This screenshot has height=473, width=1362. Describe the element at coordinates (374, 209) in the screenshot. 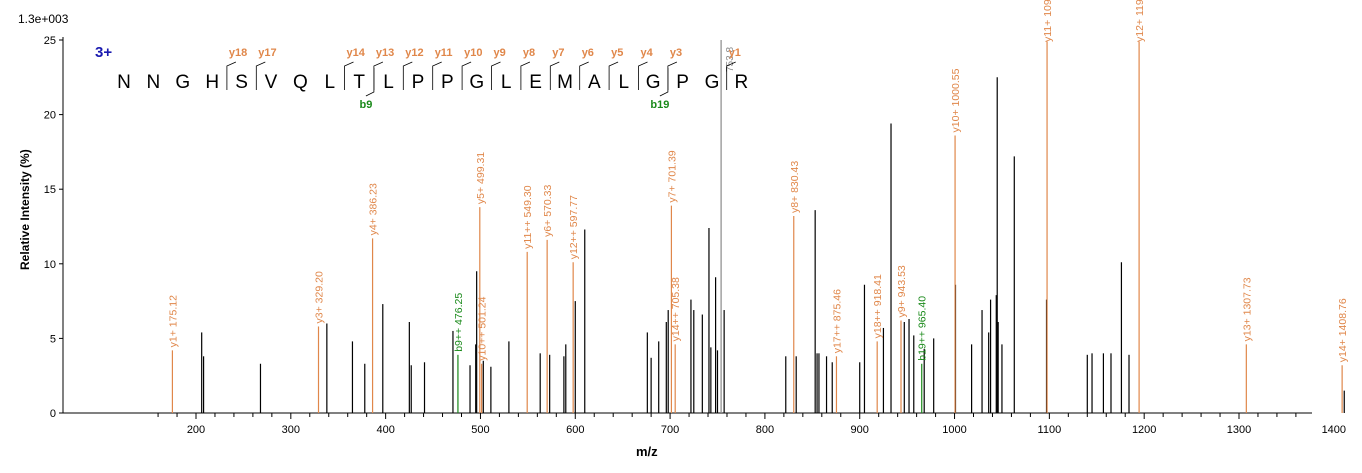

I see `peak-label: y4+ 386.23` at that location.